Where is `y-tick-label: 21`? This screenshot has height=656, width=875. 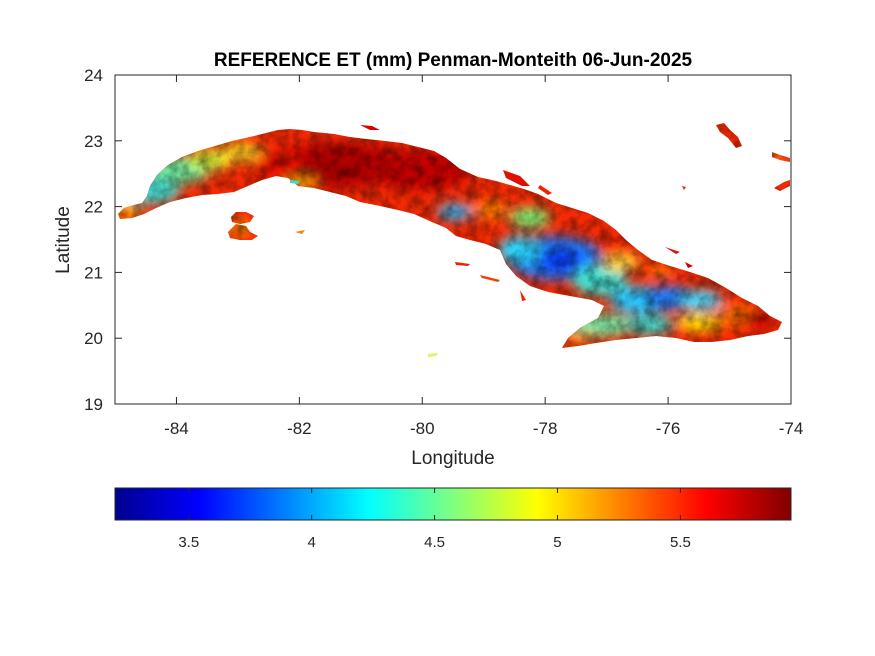
y-tick-label: 21 is located at coordinates (93, 272).